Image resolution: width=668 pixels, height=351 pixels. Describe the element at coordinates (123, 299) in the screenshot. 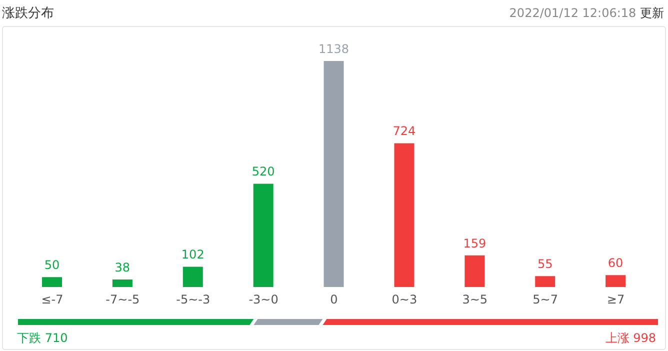

I see `x-tick-label: -7~-5` at that location.